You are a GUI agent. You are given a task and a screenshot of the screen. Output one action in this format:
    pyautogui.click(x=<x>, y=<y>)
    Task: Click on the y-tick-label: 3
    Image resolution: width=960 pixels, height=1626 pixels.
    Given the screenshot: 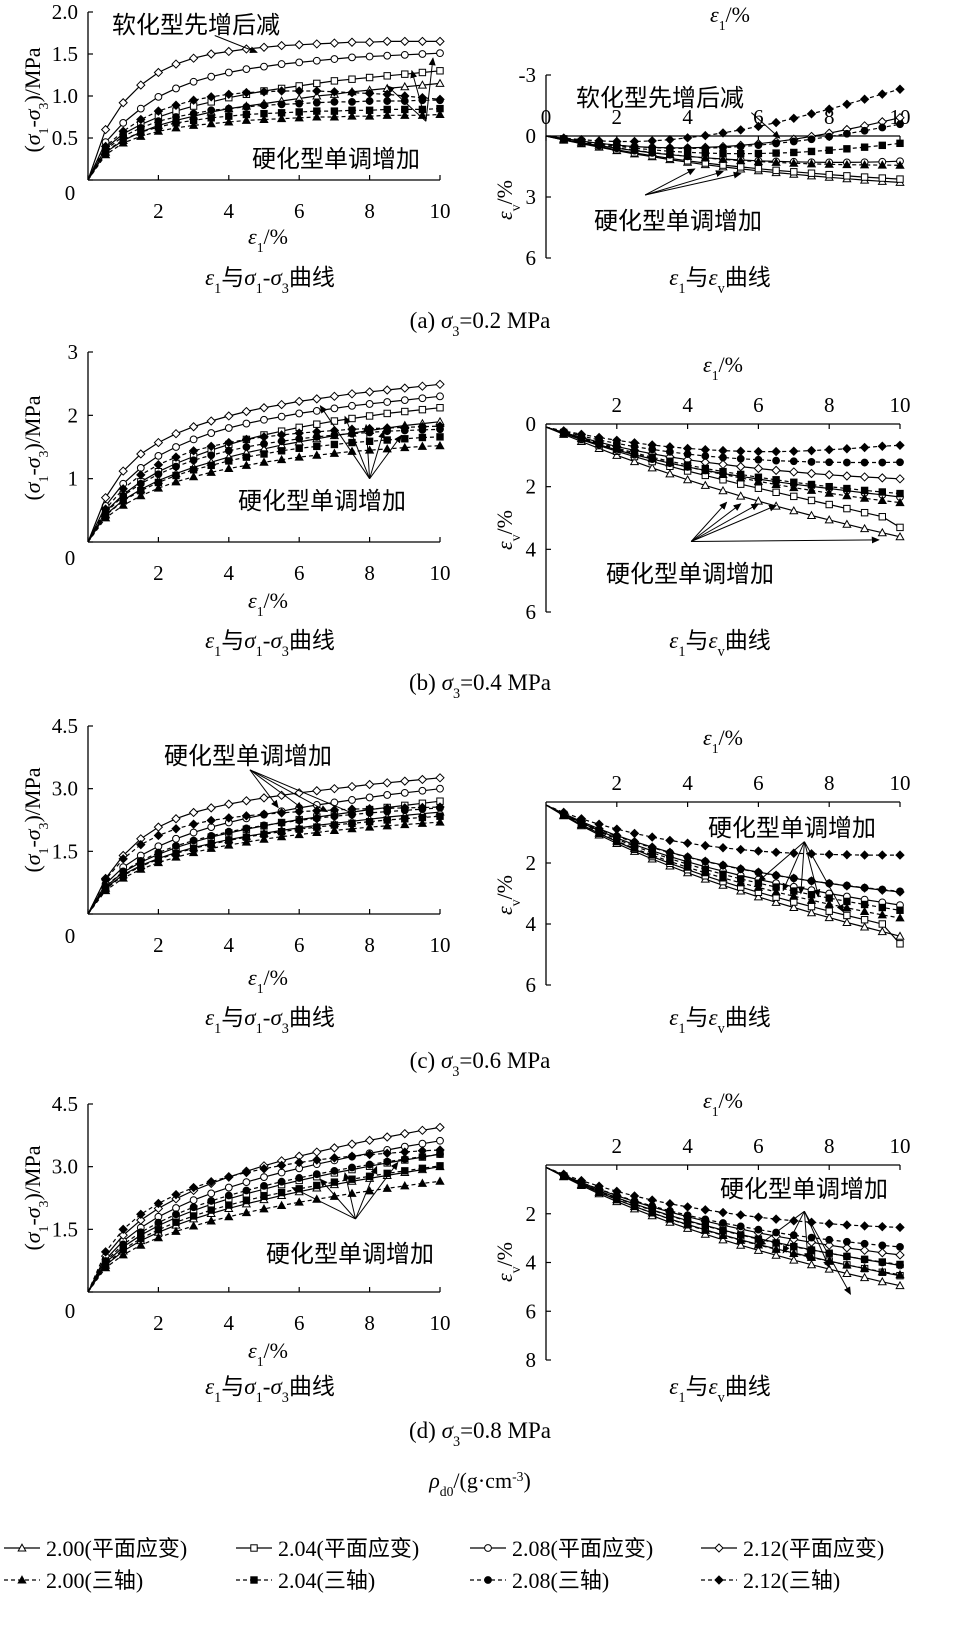 What is the action you would take?
    pyautogui.click(x=73, y=352)
    